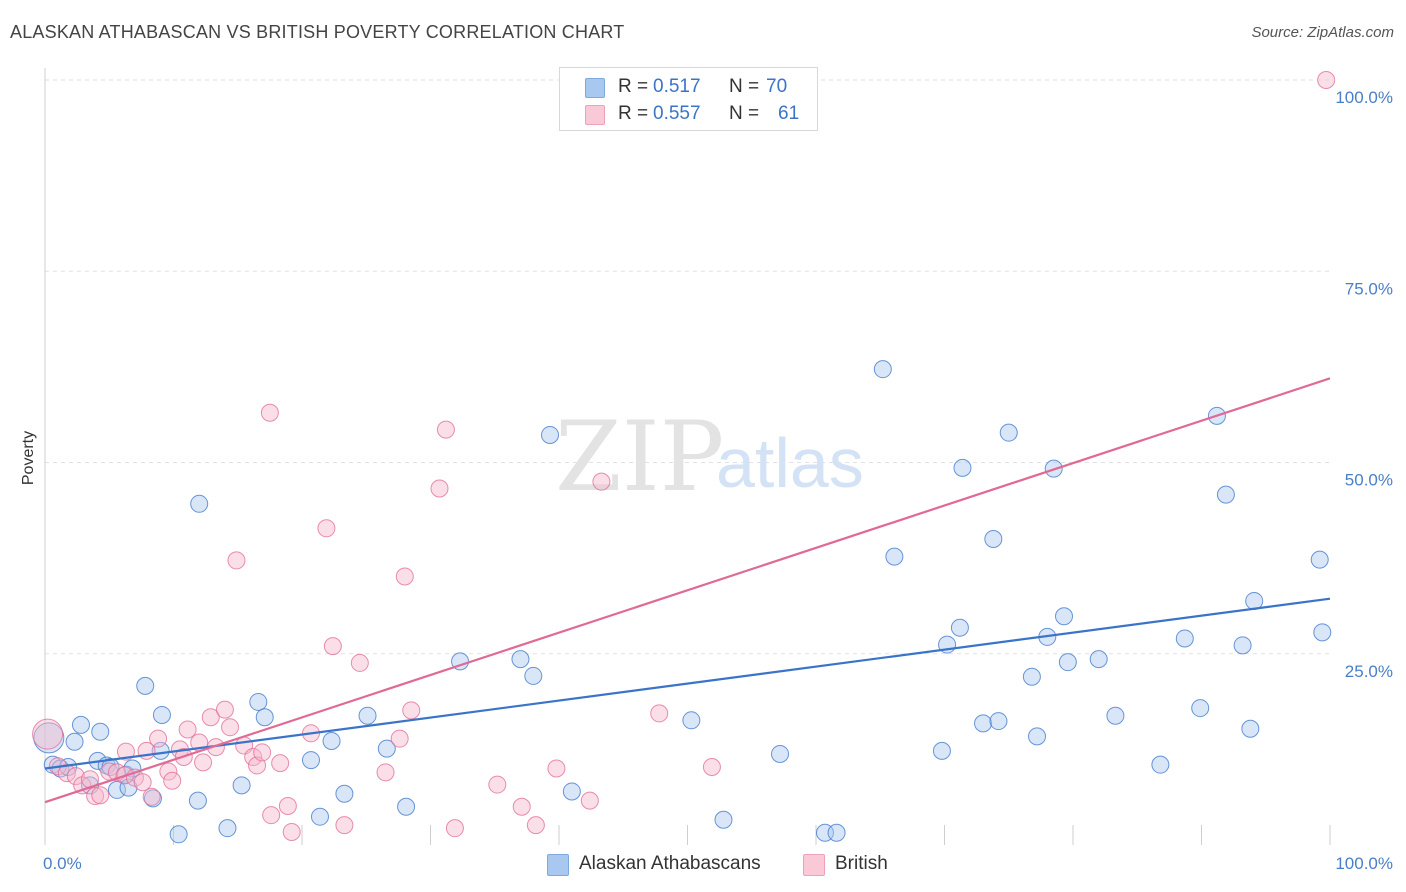 Image resolution: width=1406 pixels, height=892 pixels. Describe the element at coordinates (670, 863) in the screenshot. I see `bottom-legend-label-athabascan: Alaskan Athabascans` at that location.